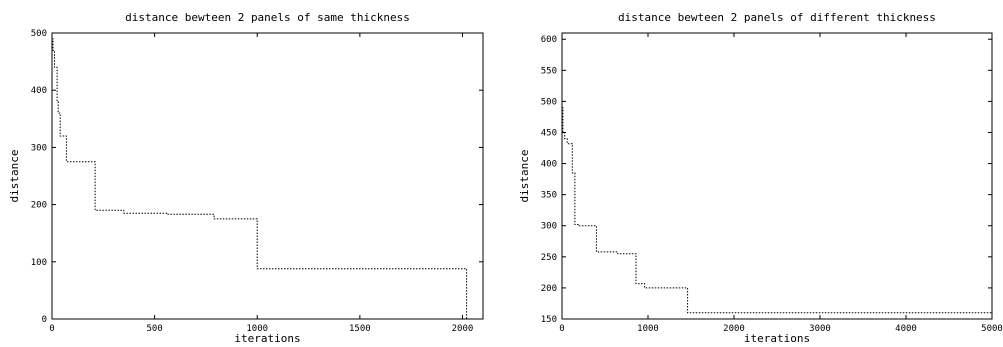 The width and height of the screenshot is (1003, 347). Describe the element at coordinates (820, 329) in the screenshot. I see `x-tick-label: 3000` at that location.